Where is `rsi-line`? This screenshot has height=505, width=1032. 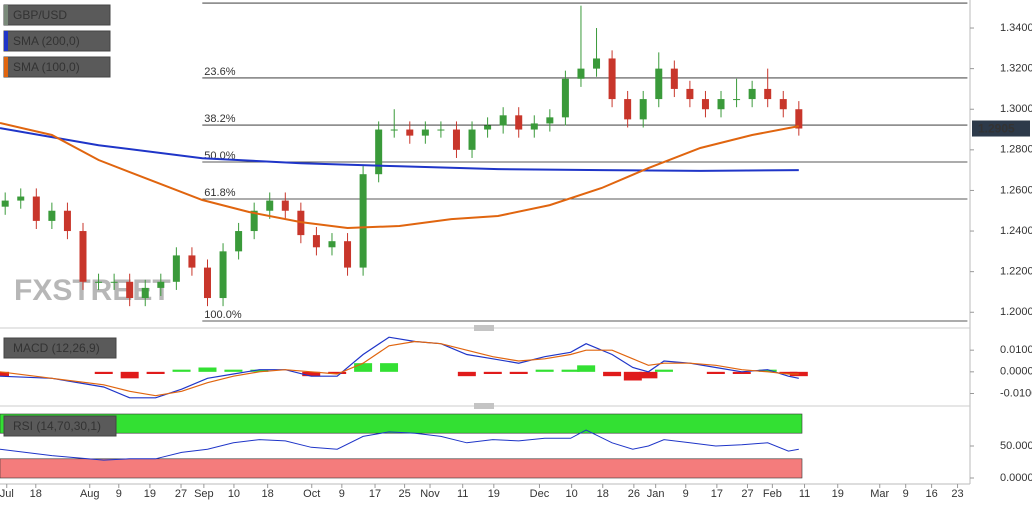 rsi-line is located at coordinates (399, 445).